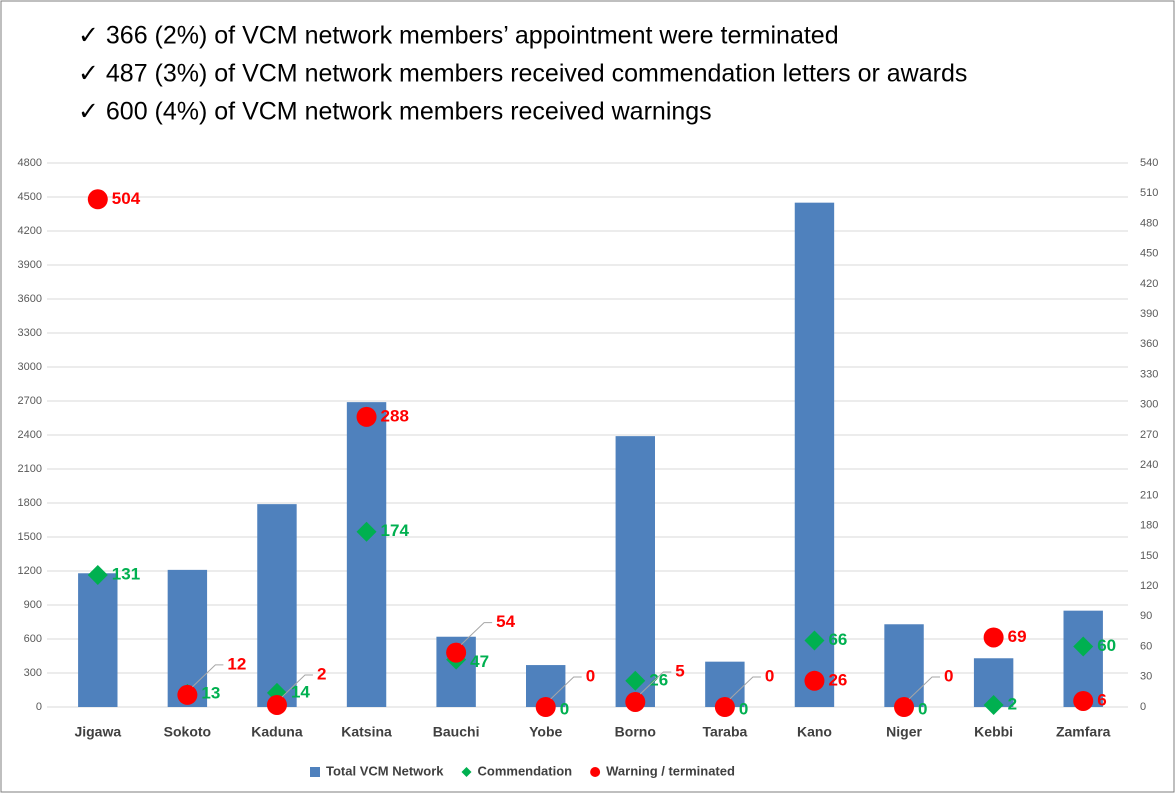 The image size is (1176, 794). What do you see at coordinates (1149, 314) in the screenshot?
I see `y2-tick-label: 390` at bounding box center [1149, 314].